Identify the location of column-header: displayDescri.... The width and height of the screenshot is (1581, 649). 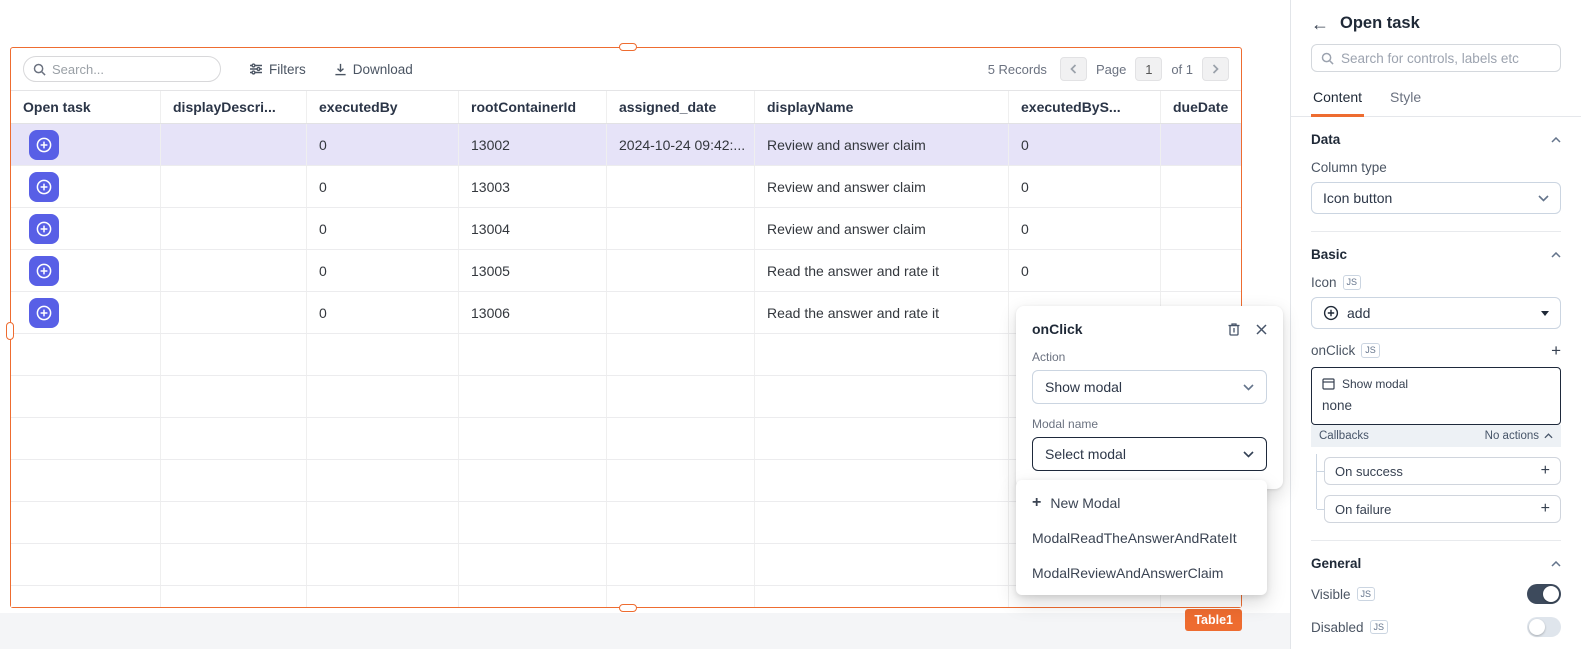
(234, 107).